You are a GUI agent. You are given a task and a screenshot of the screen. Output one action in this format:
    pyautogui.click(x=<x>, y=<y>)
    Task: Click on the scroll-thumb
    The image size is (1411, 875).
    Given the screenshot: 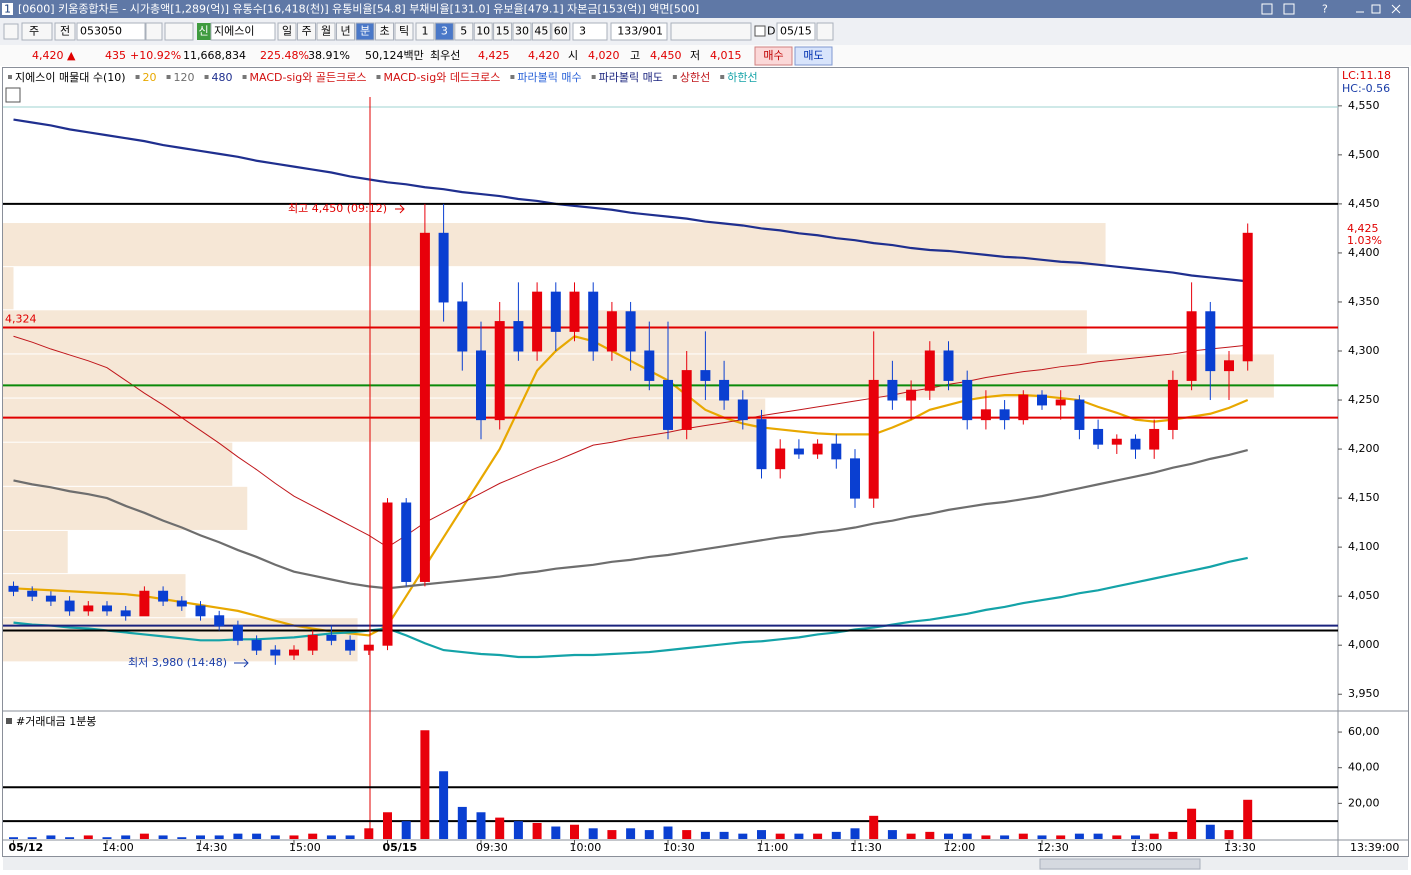 What is the action you would take?
    pyautogui.click(x=1120, y=864)
    